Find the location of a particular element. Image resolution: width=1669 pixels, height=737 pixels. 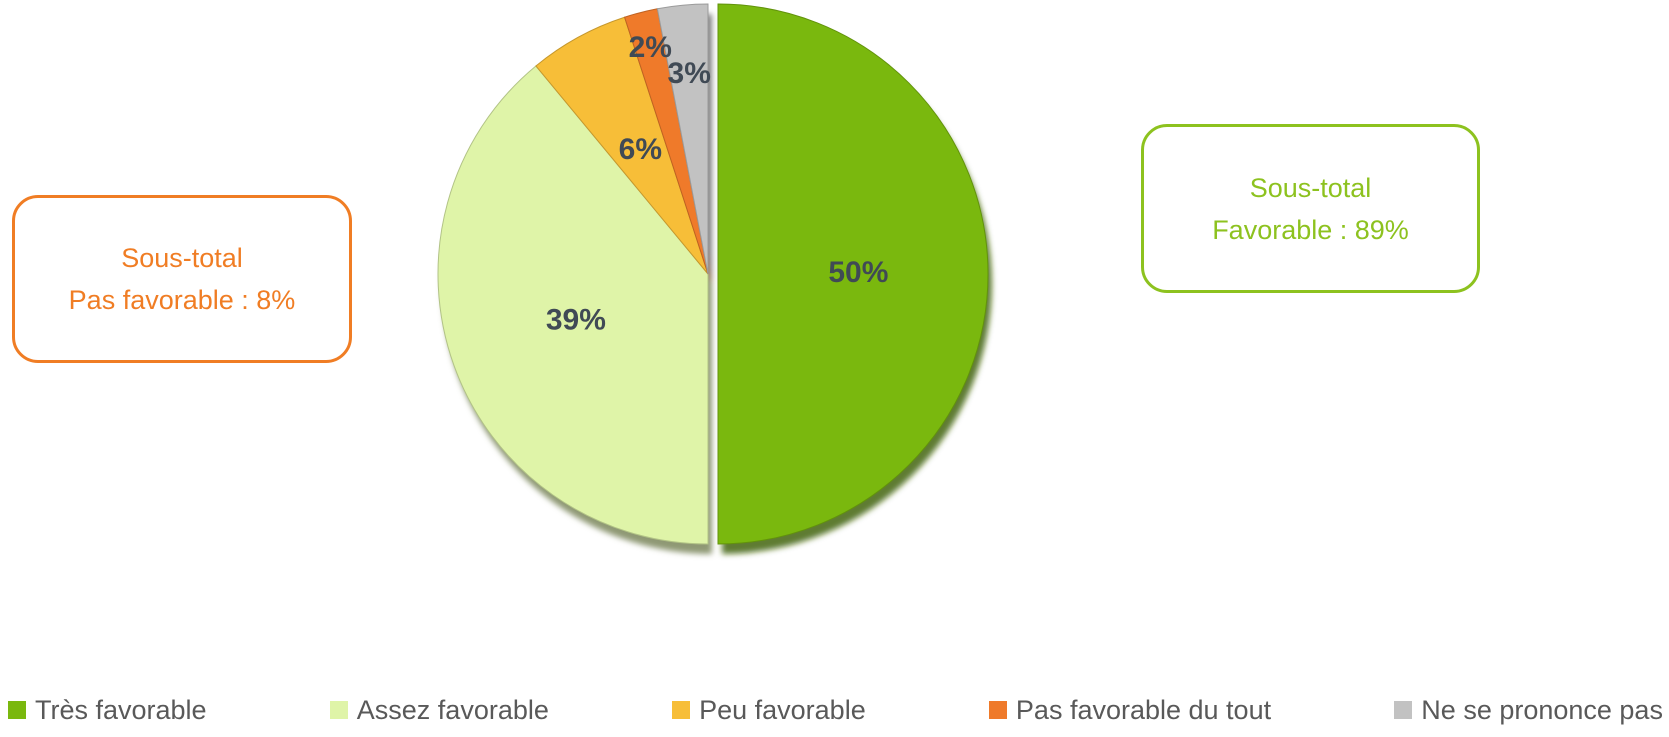

unfavorable-subtotal-value: Pas favorable : 8% is located at coordinates (182, 300).